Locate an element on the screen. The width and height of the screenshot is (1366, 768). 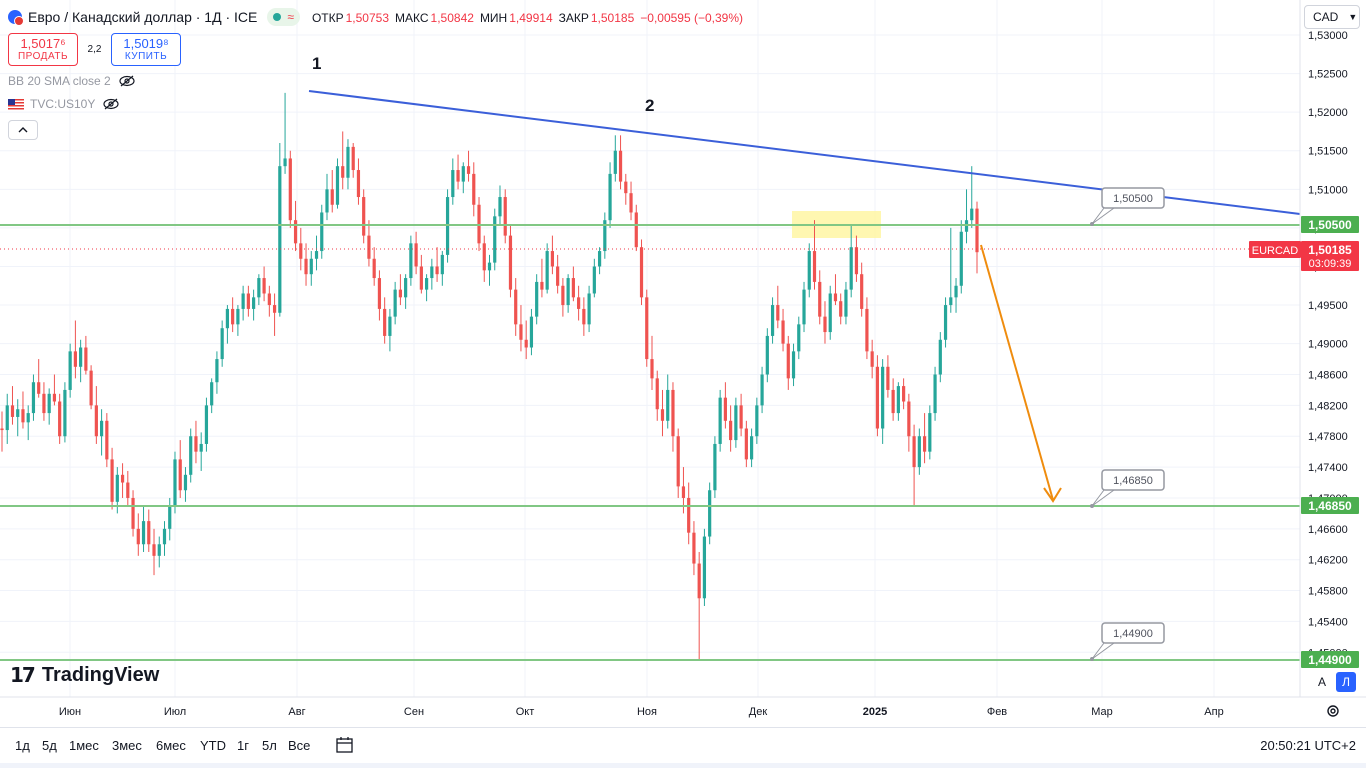
currency-selector: CAD ▼ is located at coordinates (1332, 17).